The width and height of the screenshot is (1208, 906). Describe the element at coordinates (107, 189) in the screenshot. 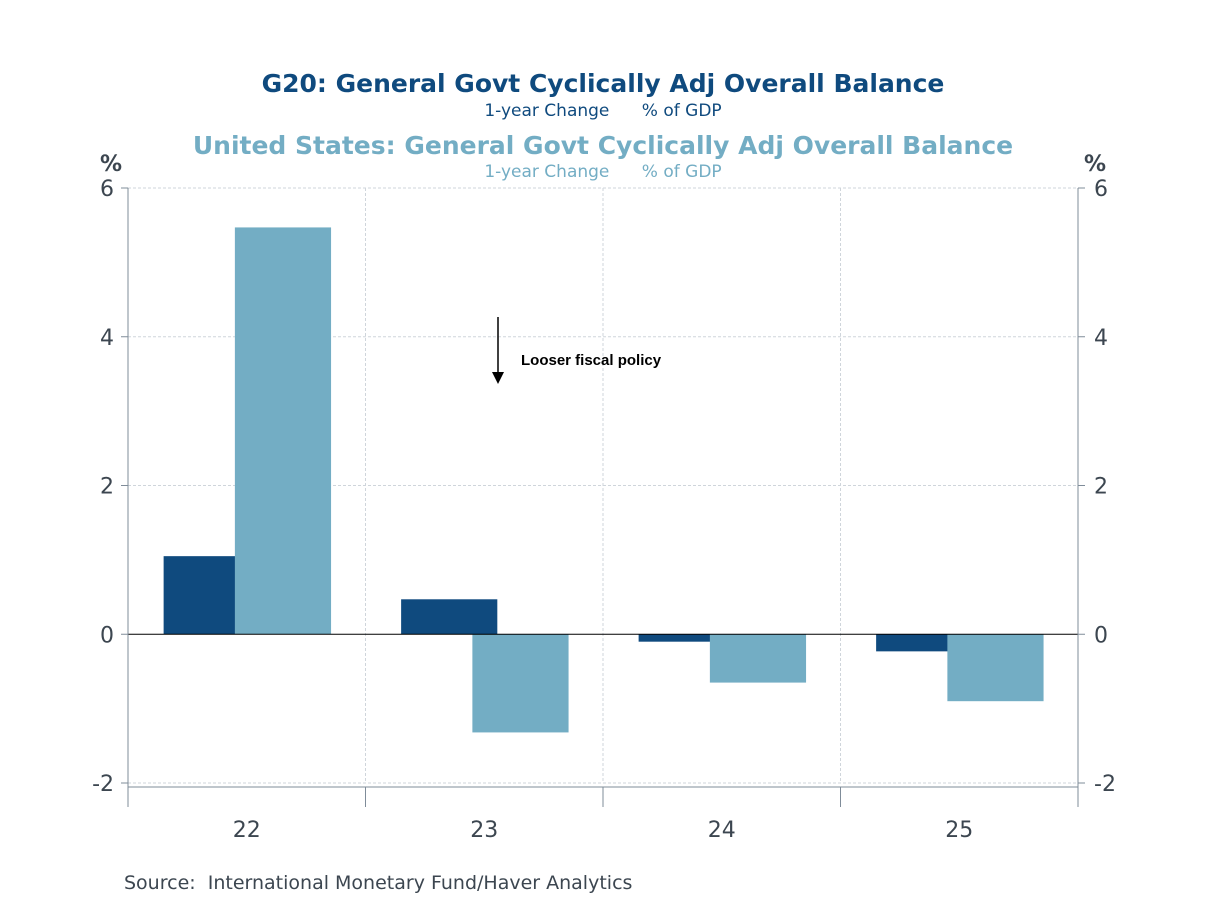

I see `y-tick-label-left: 6` at that location.